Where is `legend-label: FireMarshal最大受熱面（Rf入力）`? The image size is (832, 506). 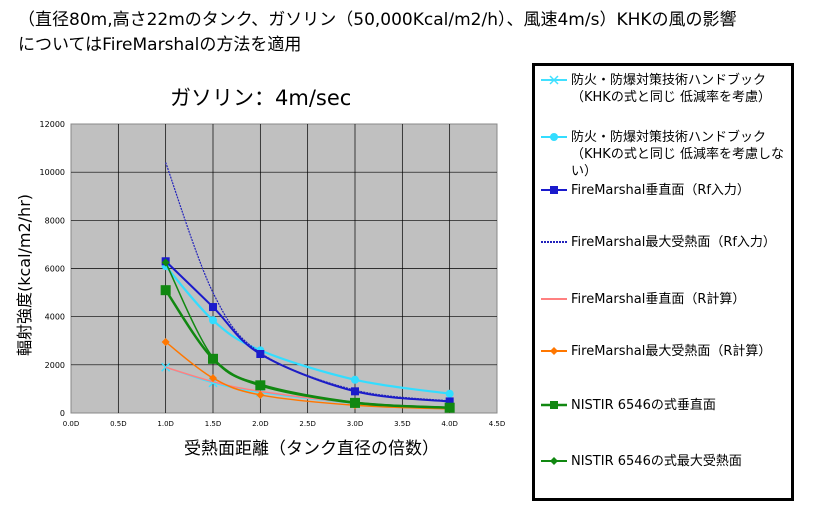
legend-label: FireMarshal最大受熱面（Rf入力） is located at coordinates (673, 242).